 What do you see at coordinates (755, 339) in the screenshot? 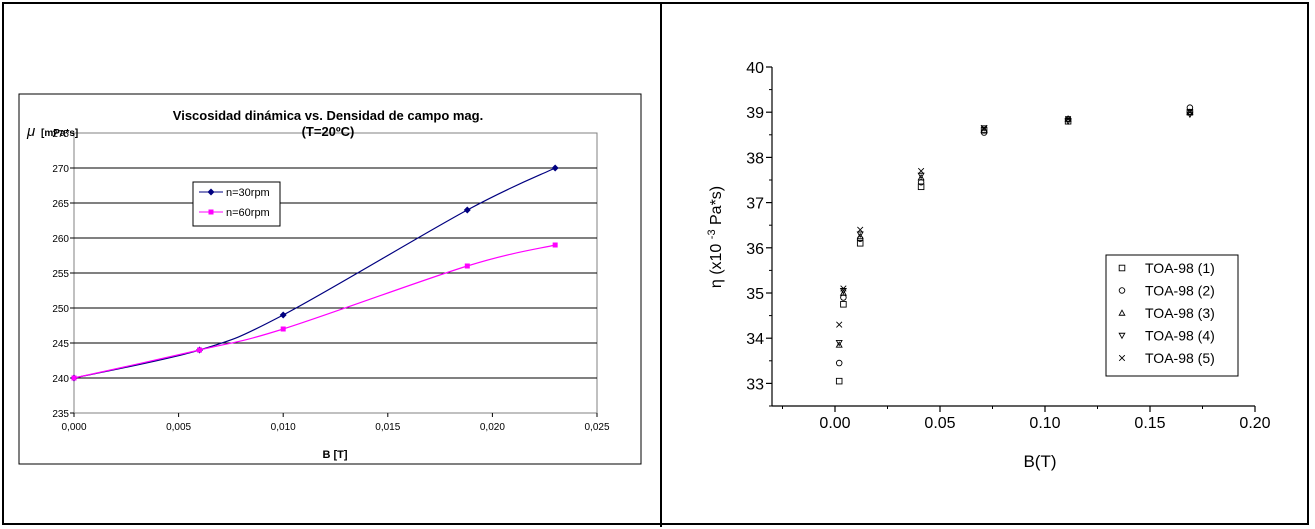
I see `y-tick-label: 34` at bounding box center [755, 339].